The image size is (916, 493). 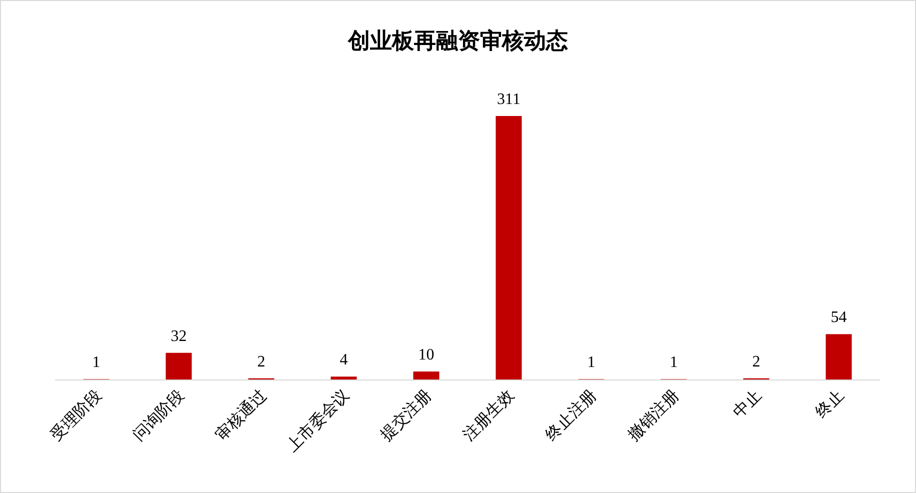 What do you see at coordinates (76, 415) in the screenshot?
I see `x-tick-label: 受理阶段` at bounding box center [76, 415].